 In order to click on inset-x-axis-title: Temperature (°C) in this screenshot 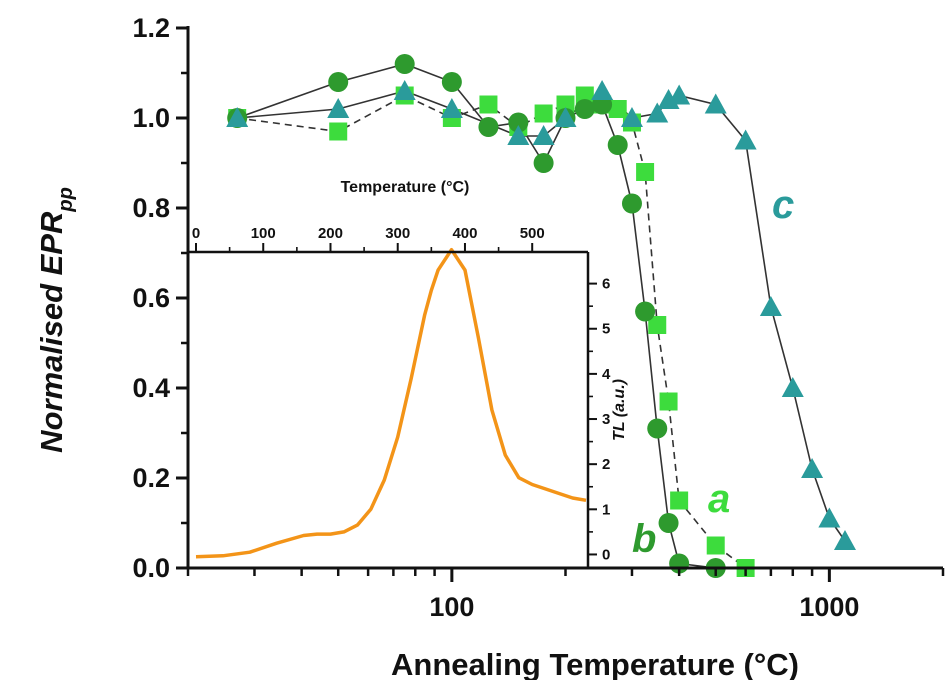, I will do `click(405, 187)`.